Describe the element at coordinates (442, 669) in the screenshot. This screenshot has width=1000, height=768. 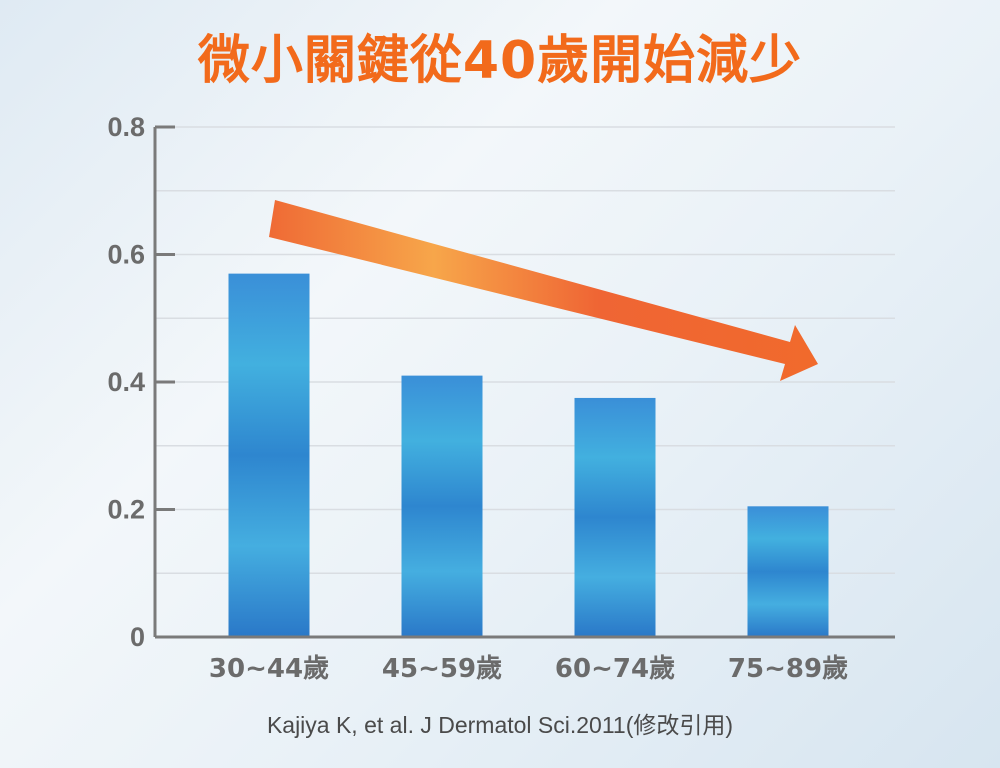
I see `x-category-label: 45~59歲` at that location.